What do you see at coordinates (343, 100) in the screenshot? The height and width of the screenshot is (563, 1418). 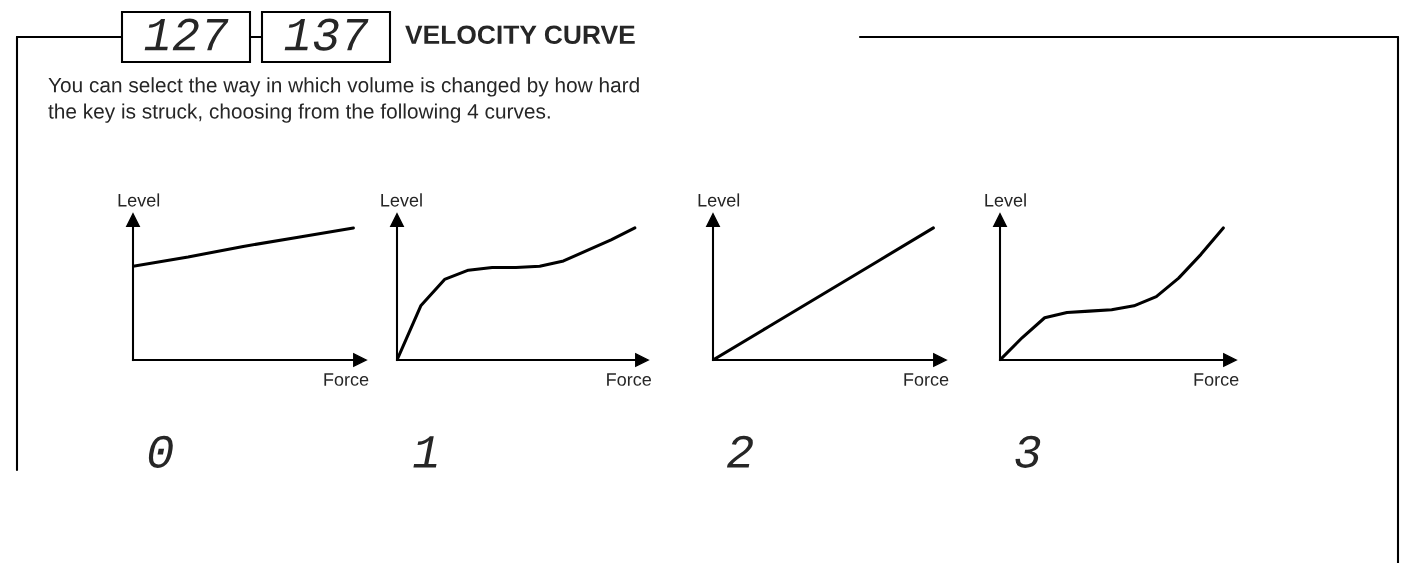 I see `text: You can select the way in which volume is changed by how hard the key is struck, choosing from the following 4 curves.` at bounding box center [343, 100].